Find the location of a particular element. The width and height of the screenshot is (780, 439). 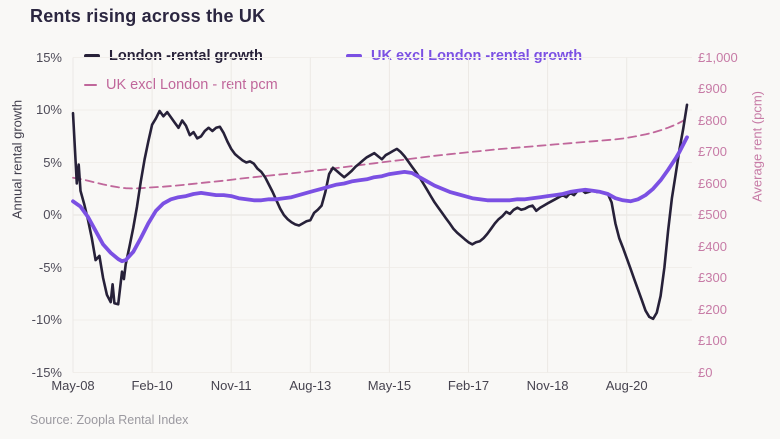

legend-label-london: London -rental growth is located at coordinates (186, 56).